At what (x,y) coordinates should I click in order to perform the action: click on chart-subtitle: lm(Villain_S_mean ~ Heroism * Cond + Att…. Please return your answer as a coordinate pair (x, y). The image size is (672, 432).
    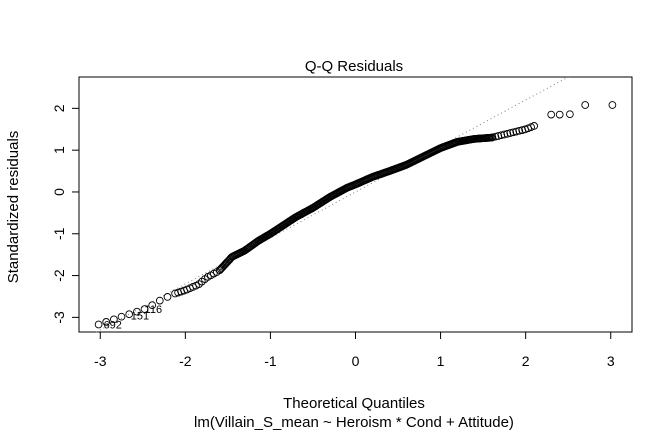
    Looking at the image, I should click on (354, 422).